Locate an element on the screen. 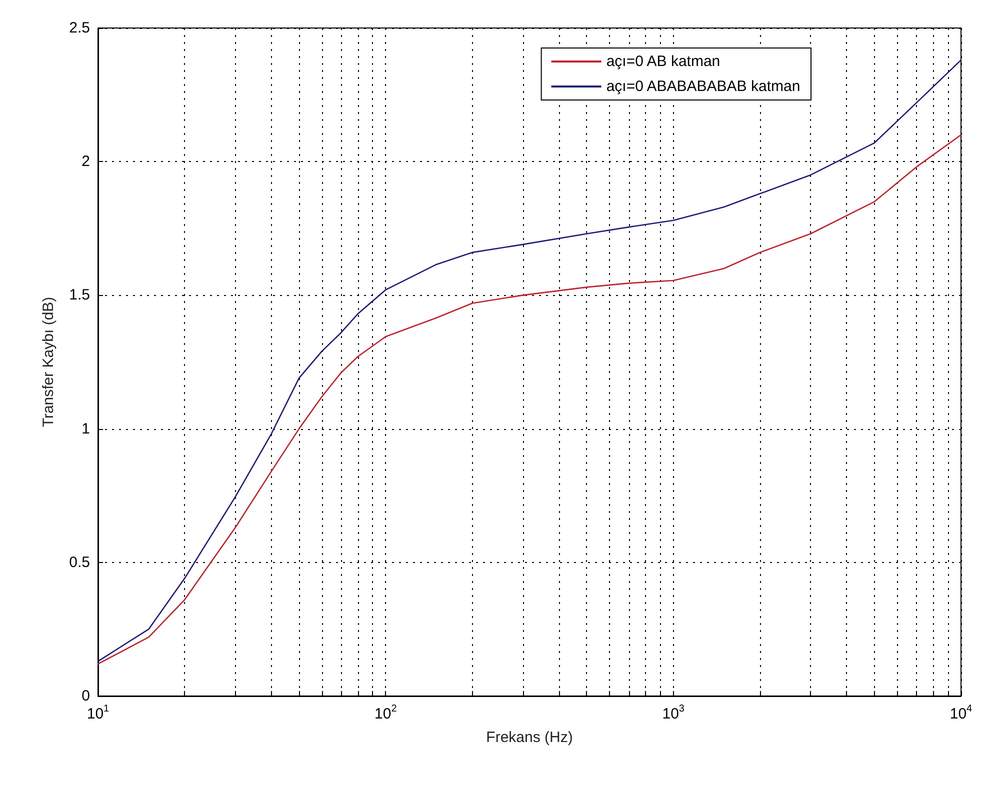  y-tick-label: 2.5 is located at coordinates (79, 28).